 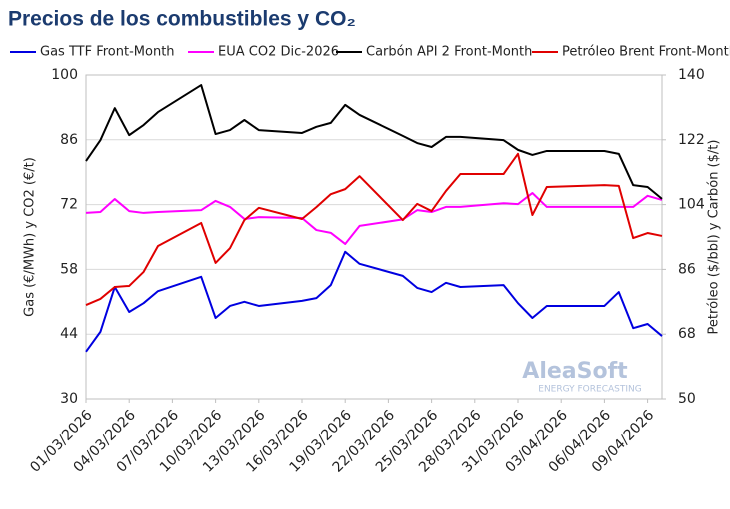 I want to click on legend-label: Petróleo Brent Front-Month, so click(x=646, y=52).